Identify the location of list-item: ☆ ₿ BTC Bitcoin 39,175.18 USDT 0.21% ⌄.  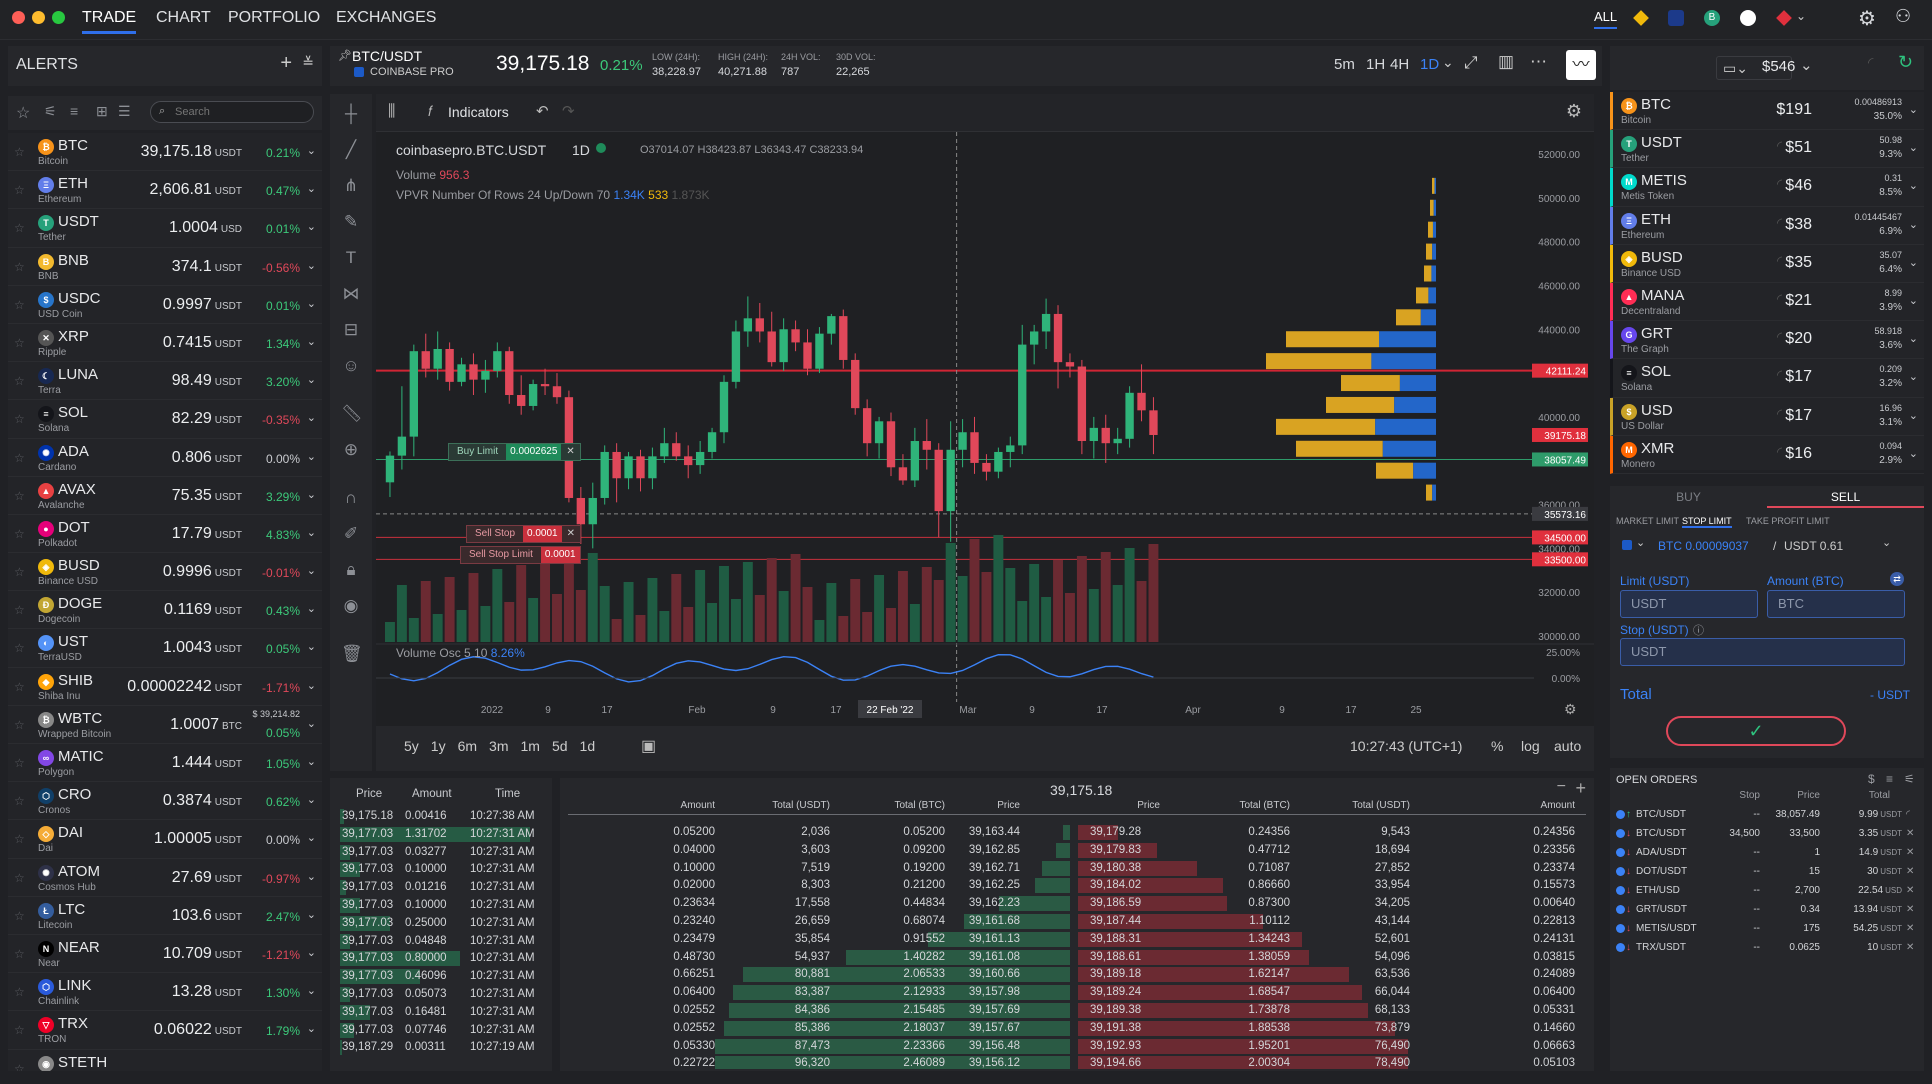
(165, 152).